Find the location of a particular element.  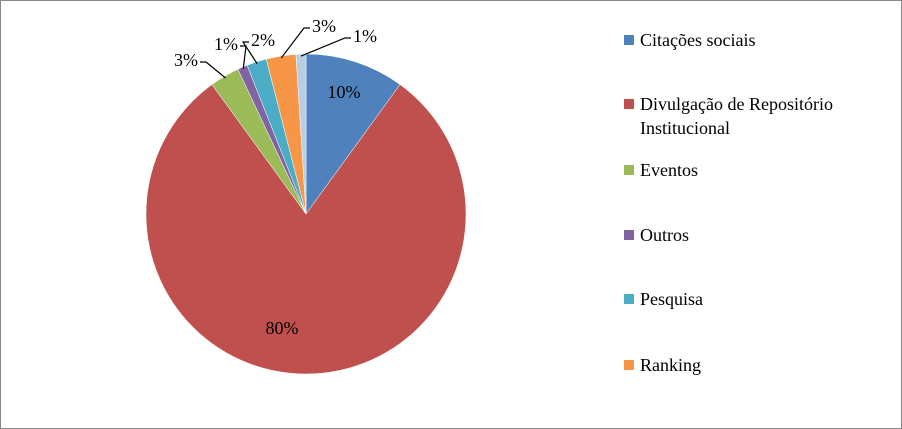

legend-item: Divulgação de Repositório Institucional is located at coordinates (750, 116).